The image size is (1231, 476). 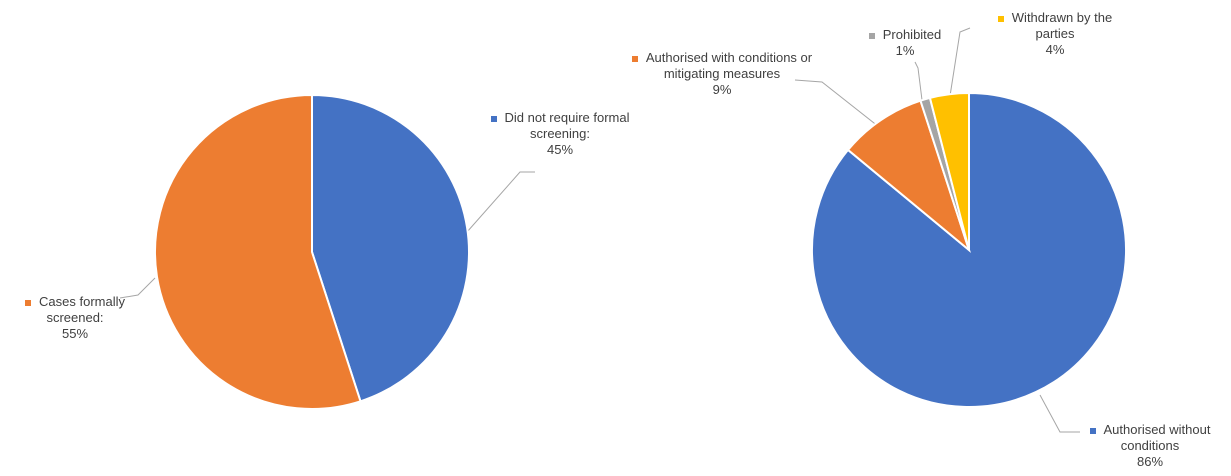 I want to click on data-label: Cases formally screened: 55%, so click(x=75, y=318).